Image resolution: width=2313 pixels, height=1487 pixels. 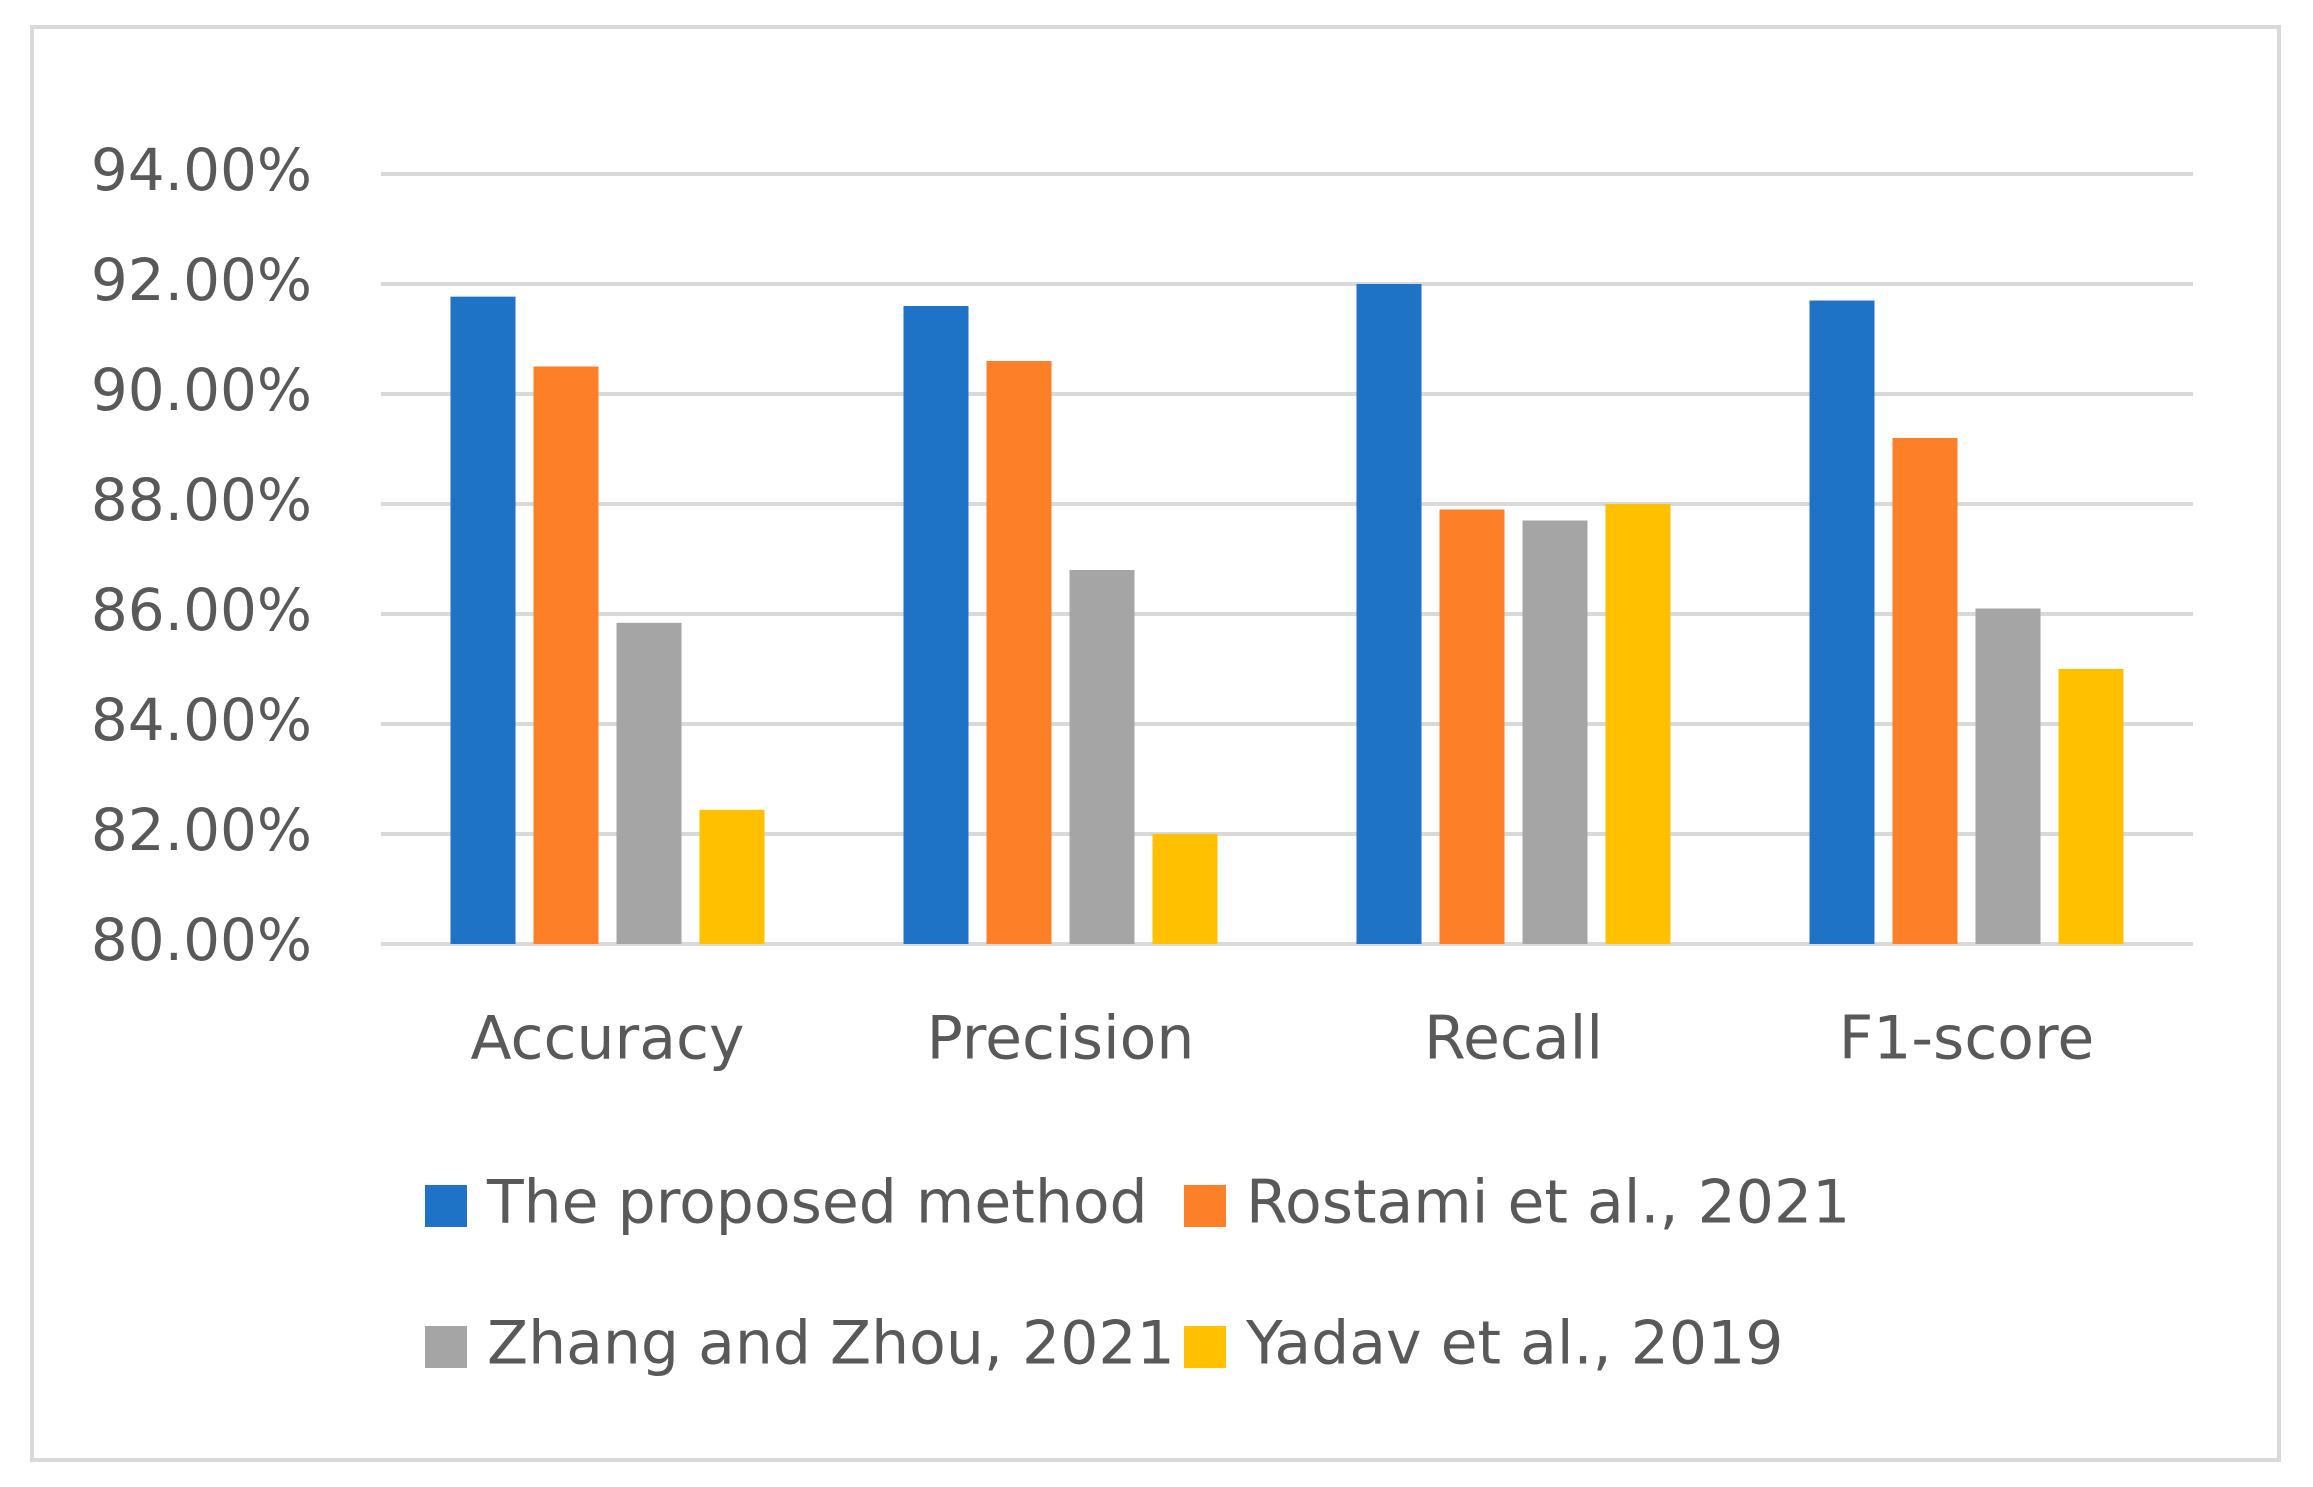 What do you see at coordinates (201, 280) in the screenshot?
I see `y-tick-label: 92.00%` at bounding box center [201, 280].